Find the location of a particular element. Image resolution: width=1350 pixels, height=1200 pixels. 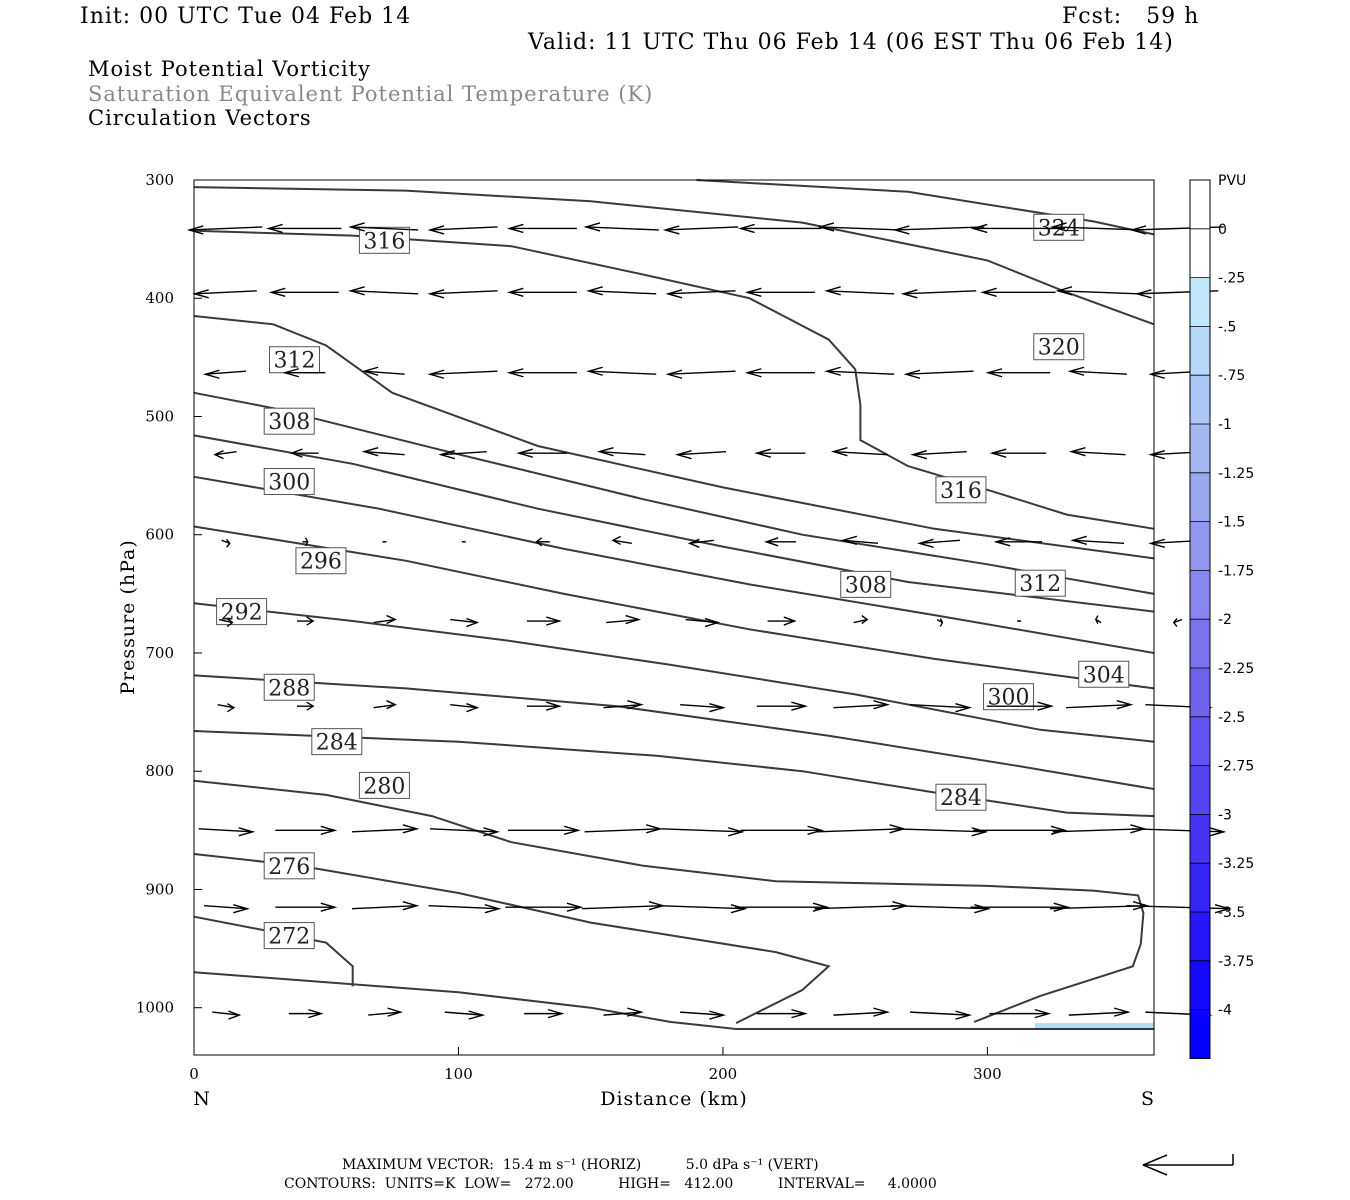

x-axis-title: Distance (km) is located at coordinates (674, 1099).